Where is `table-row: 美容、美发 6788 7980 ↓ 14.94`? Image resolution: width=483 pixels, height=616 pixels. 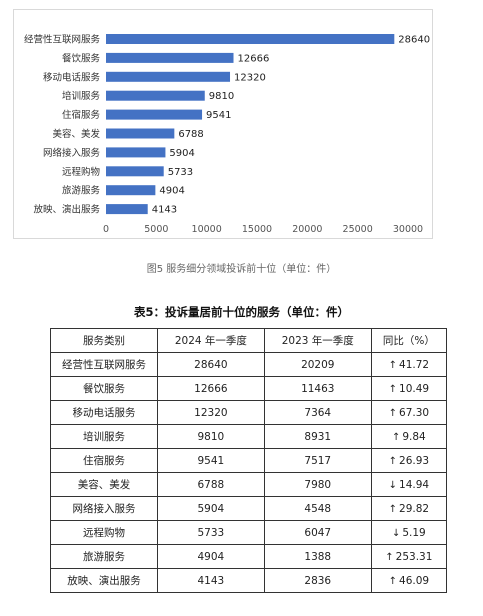 table-row: 美容、美发 6788 7980 ↓ 14.94 is located at coordinates (249, 484).